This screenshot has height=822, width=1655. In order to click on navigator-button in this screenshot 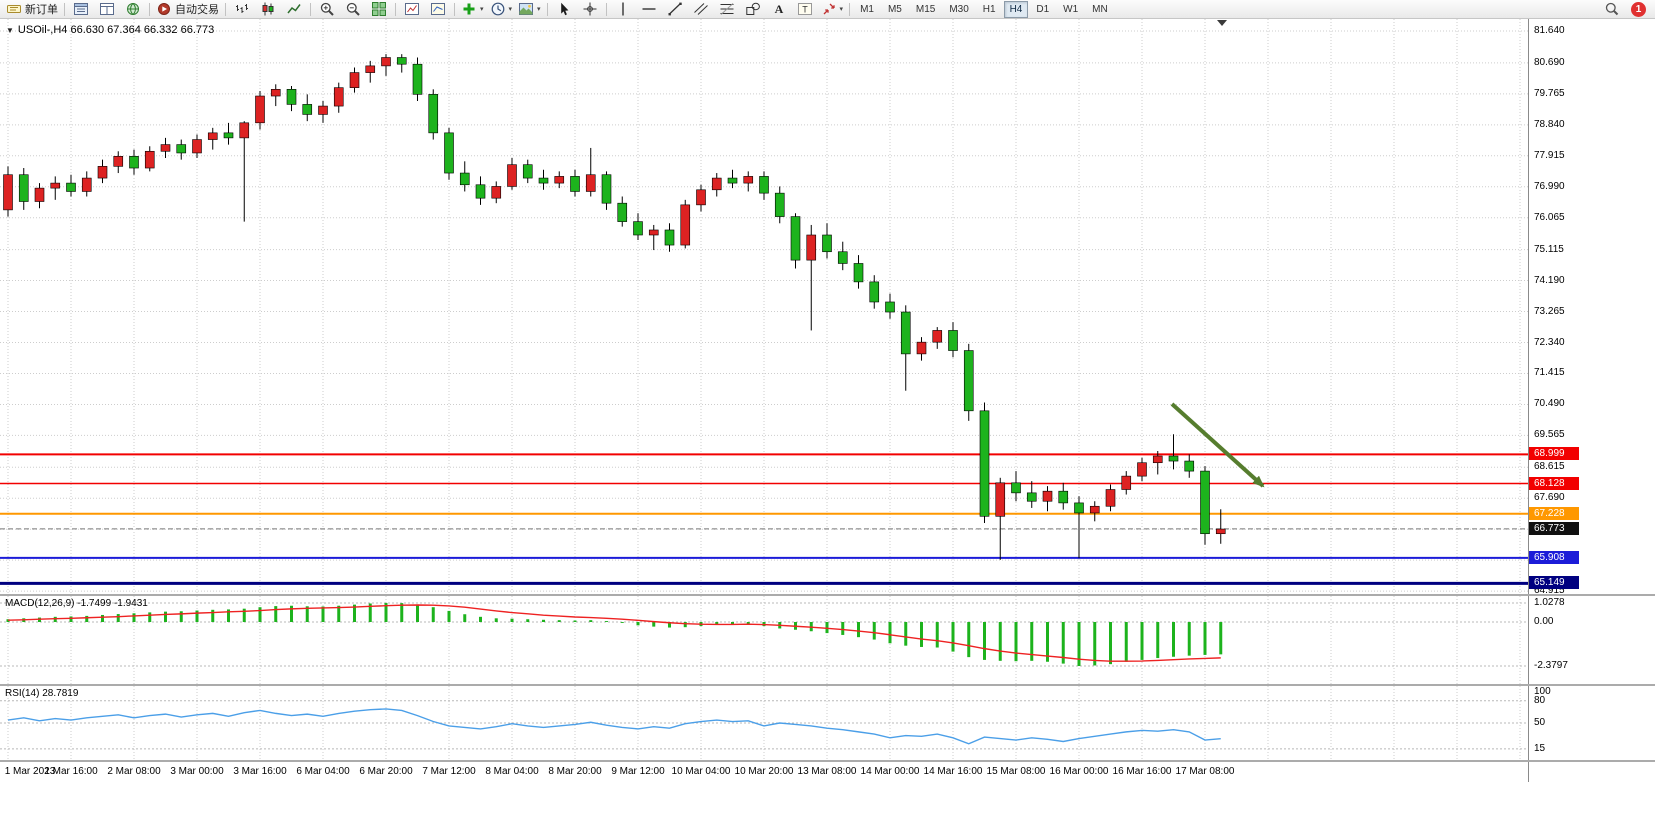, I will do `click(133, 9)`.